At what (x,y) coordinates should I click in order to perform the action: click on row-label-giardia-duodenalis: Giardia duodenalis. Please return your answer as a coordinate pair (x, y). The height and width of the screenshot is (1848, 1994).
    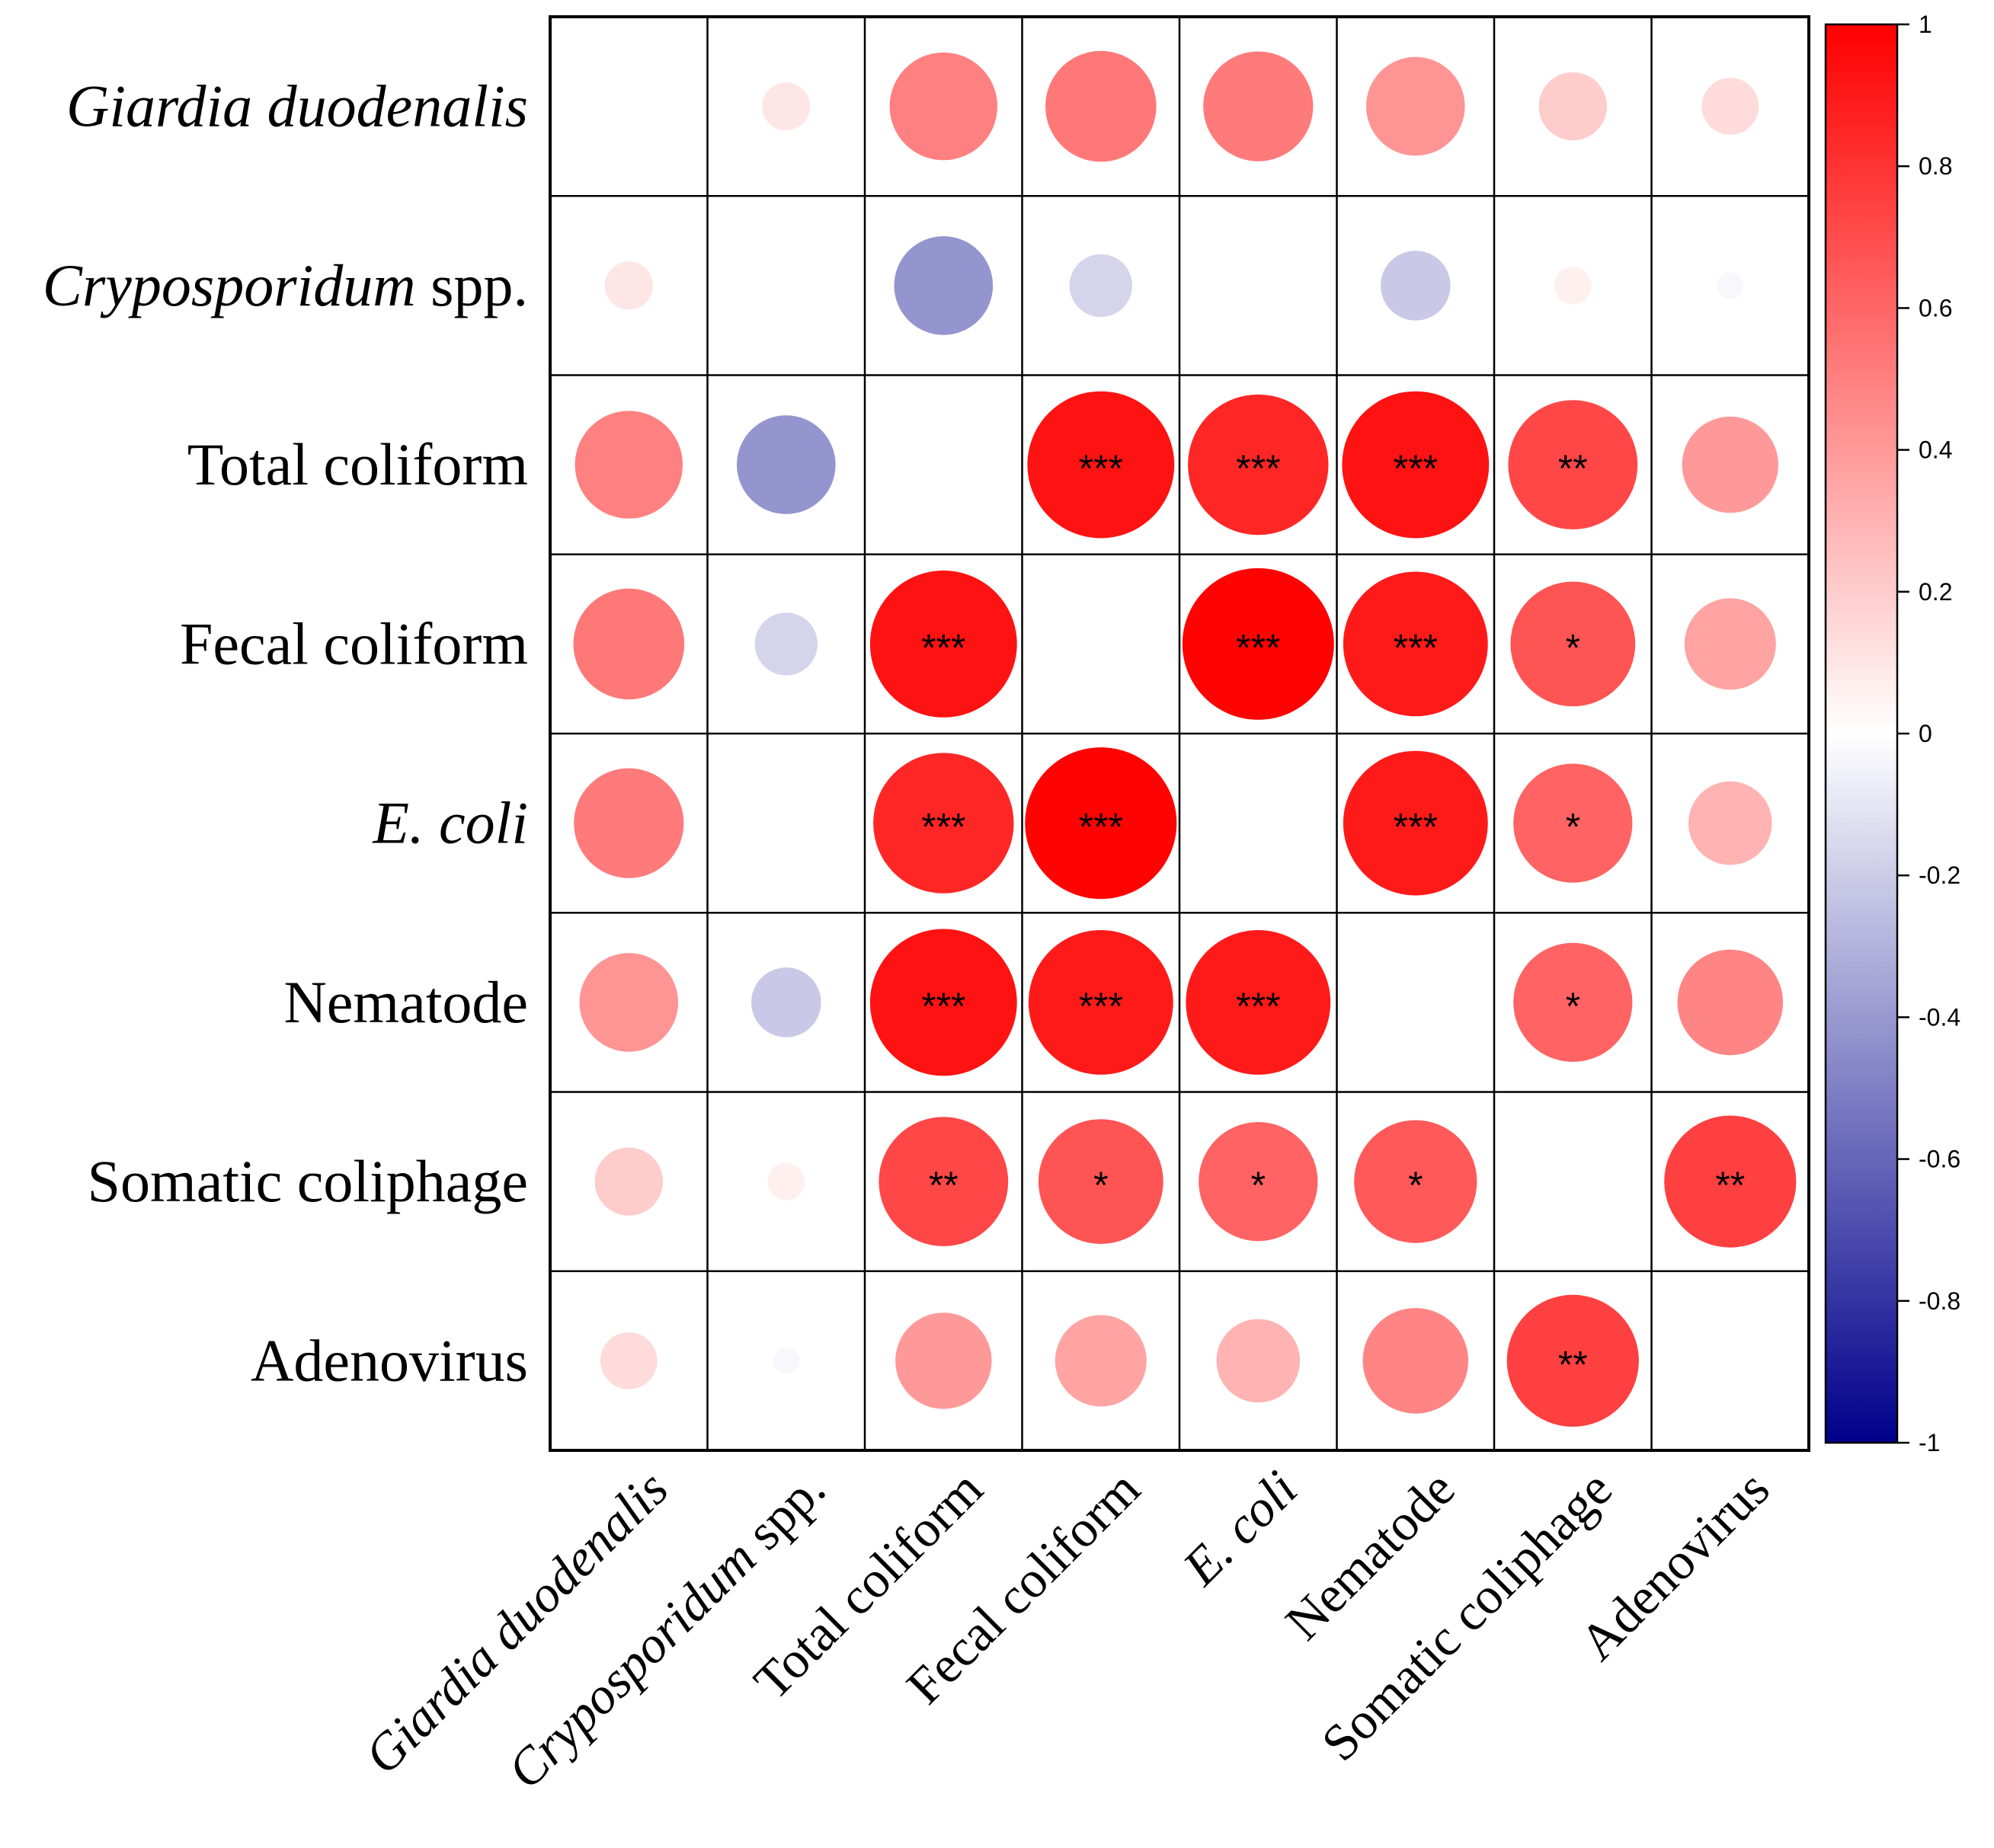
    Looking at the image, I should click on (297, 106).